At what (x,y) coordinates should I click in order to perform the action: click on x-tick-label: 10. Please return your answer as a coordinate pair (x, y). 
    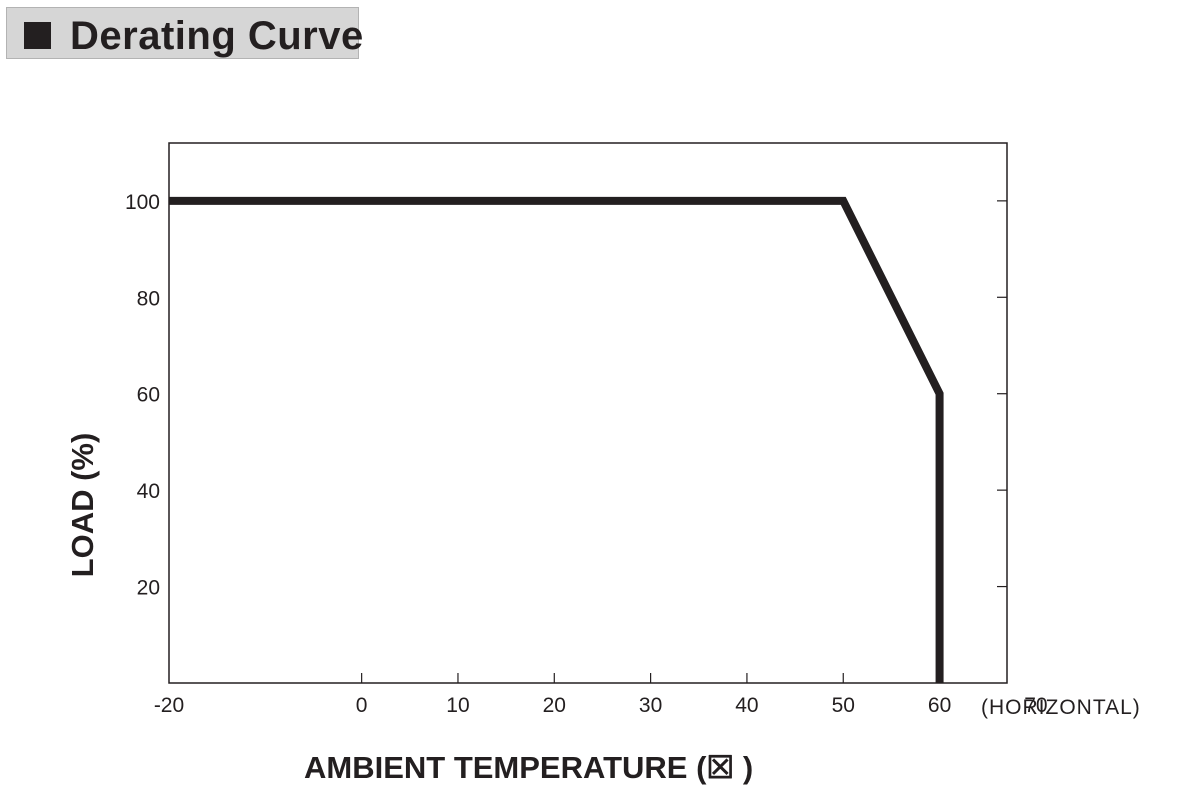
    Looking at the image, I should click on (457, 705).